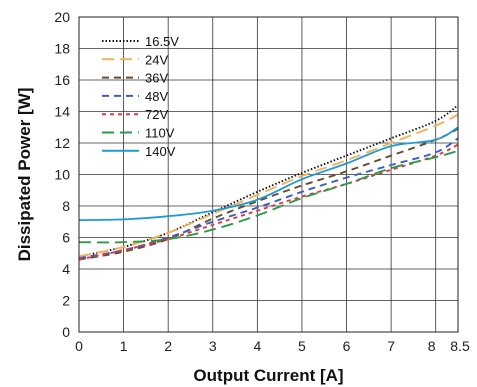 This screenshot has height=387, width=477. What do you see at coordinates (156, 78) in the screenshot?
I see `legend-label-36V: 36V` at bounding box center [156, 78].